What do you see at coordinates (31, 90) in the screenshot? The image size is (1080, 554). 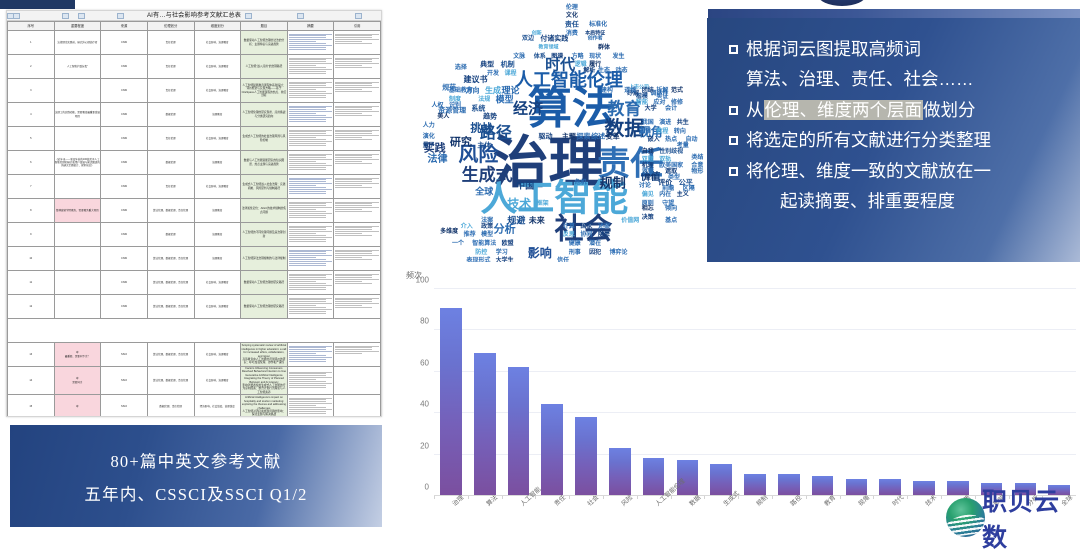 I see `cell-no: 3` at bounding box center [31, 90].